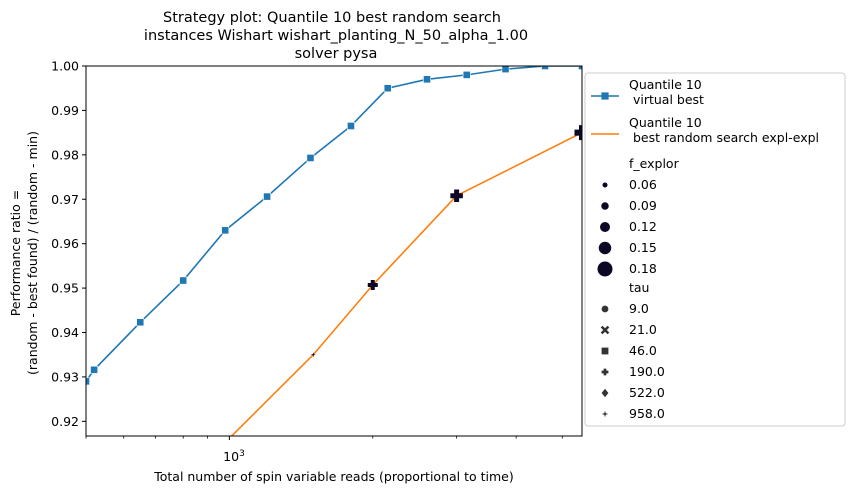  Describe the element at coordinates (647, 371) in the screenshot. I see `legend-shape-label-3: 190.0` at that location.